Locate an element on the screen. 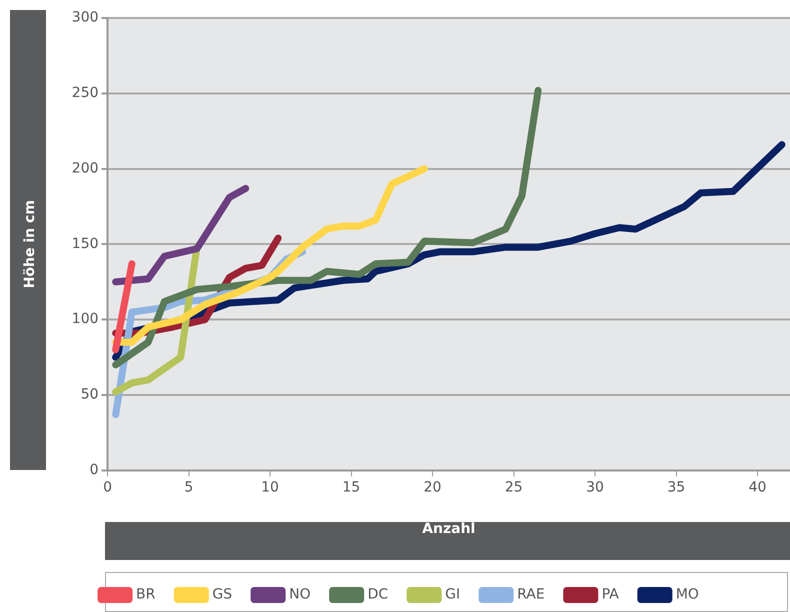 This screenshot has width=790, height=612. x-tick-label: 10 is located at coordinates (270, 487).